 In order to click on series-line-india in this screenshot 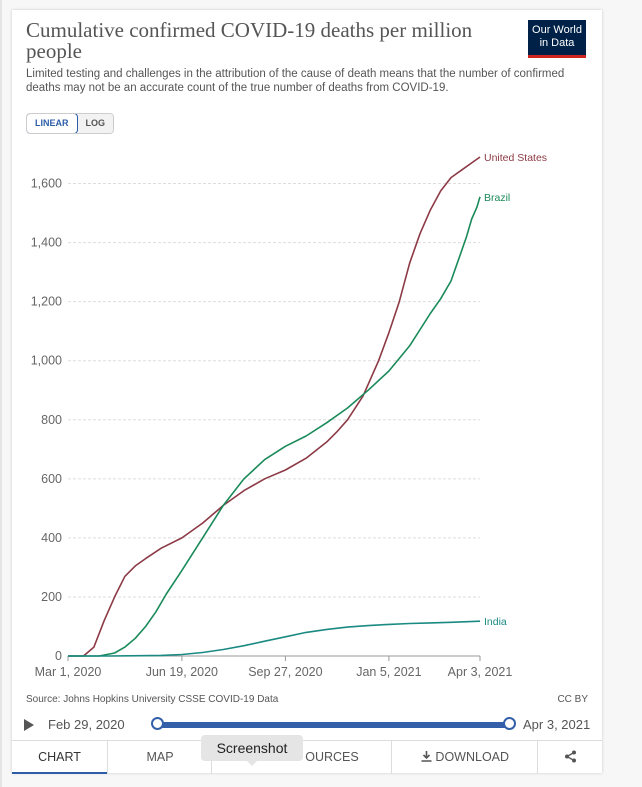, I will do `click(274, 638)`.